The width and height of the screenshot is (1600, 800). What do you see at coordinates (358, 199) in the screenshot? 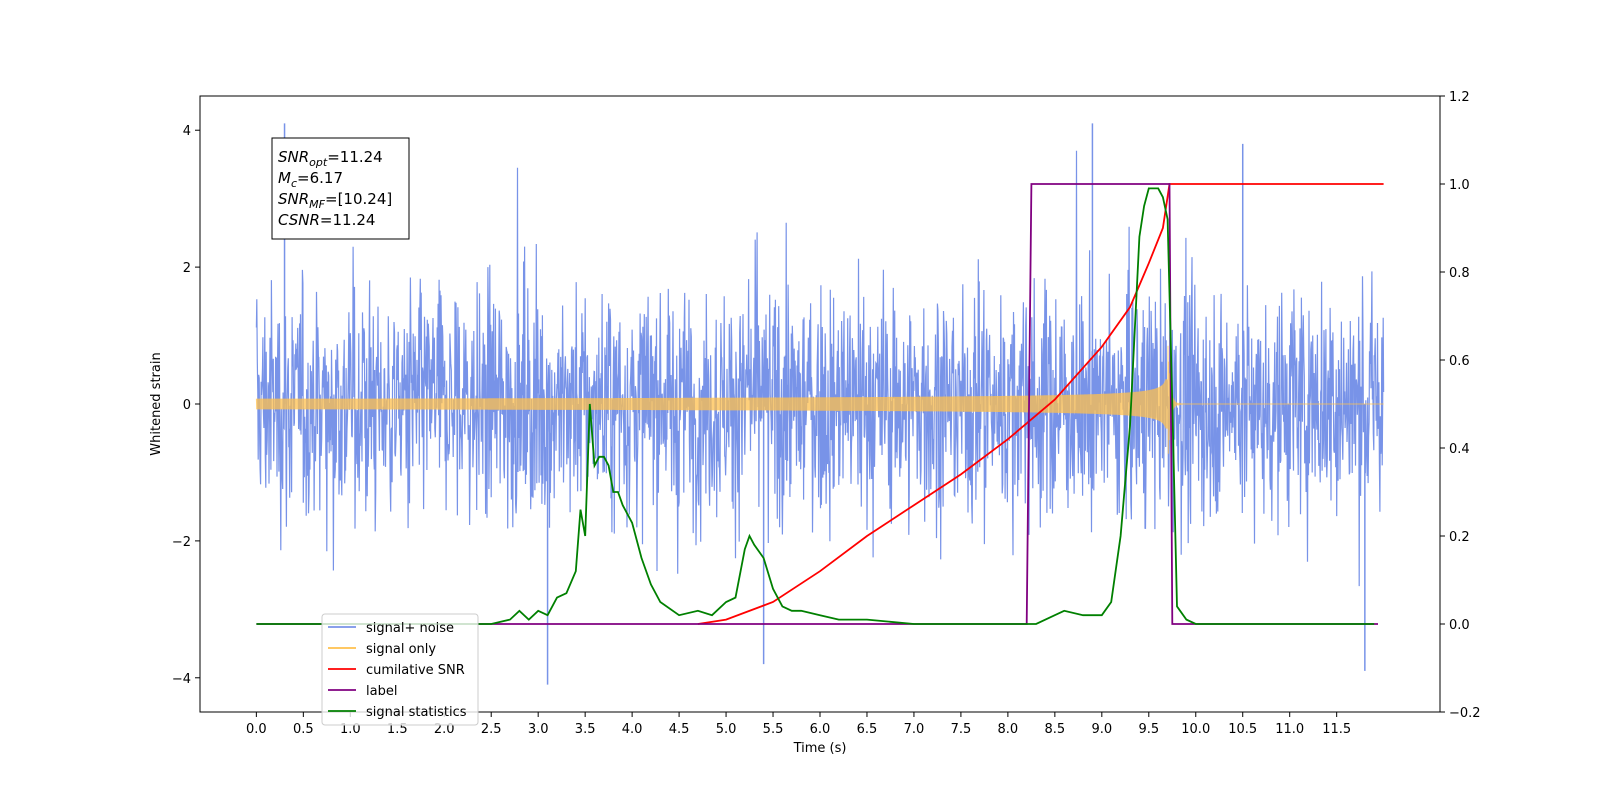
I see `annotation-value: =[10.24]` at bounding box center [358, 199].